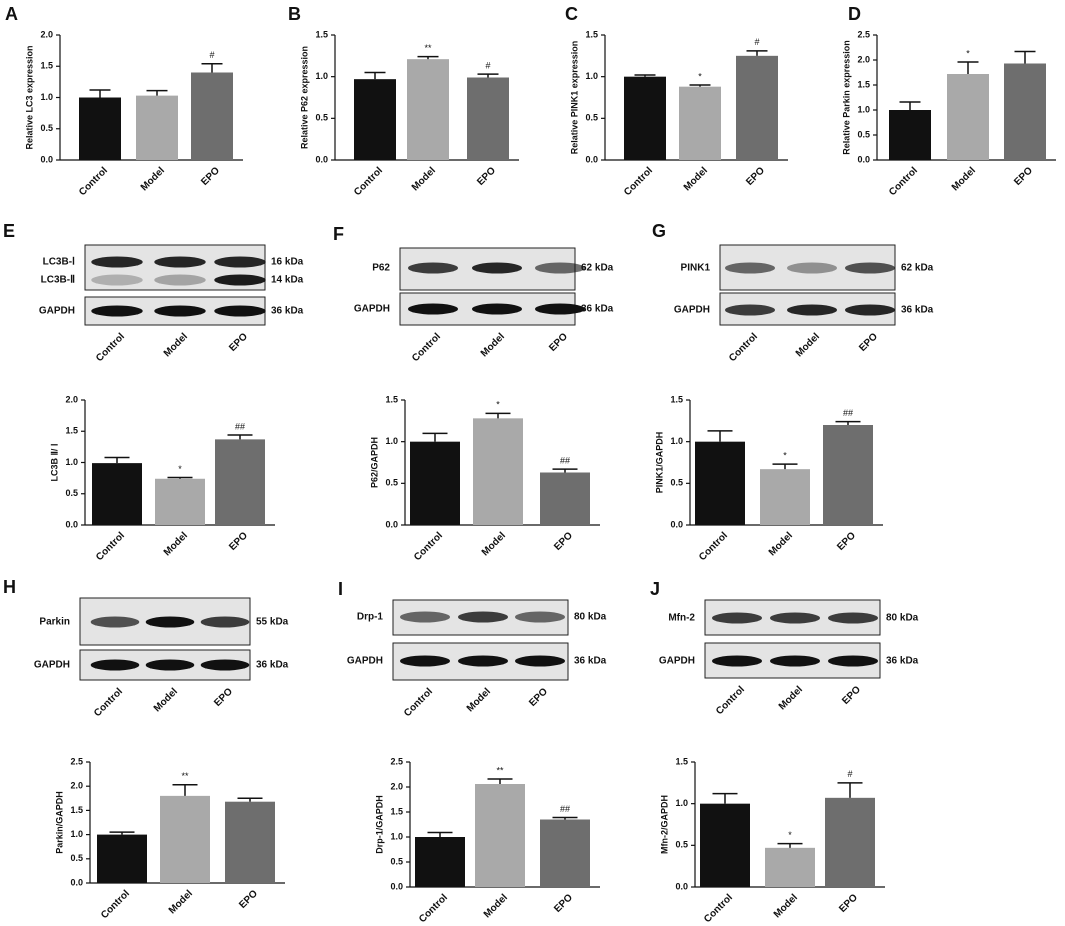 This screenshot has height=926, width=1065. Describe the element at coordinates (338, 234) in the screenshot. I see `panel-letter: F` at that location.